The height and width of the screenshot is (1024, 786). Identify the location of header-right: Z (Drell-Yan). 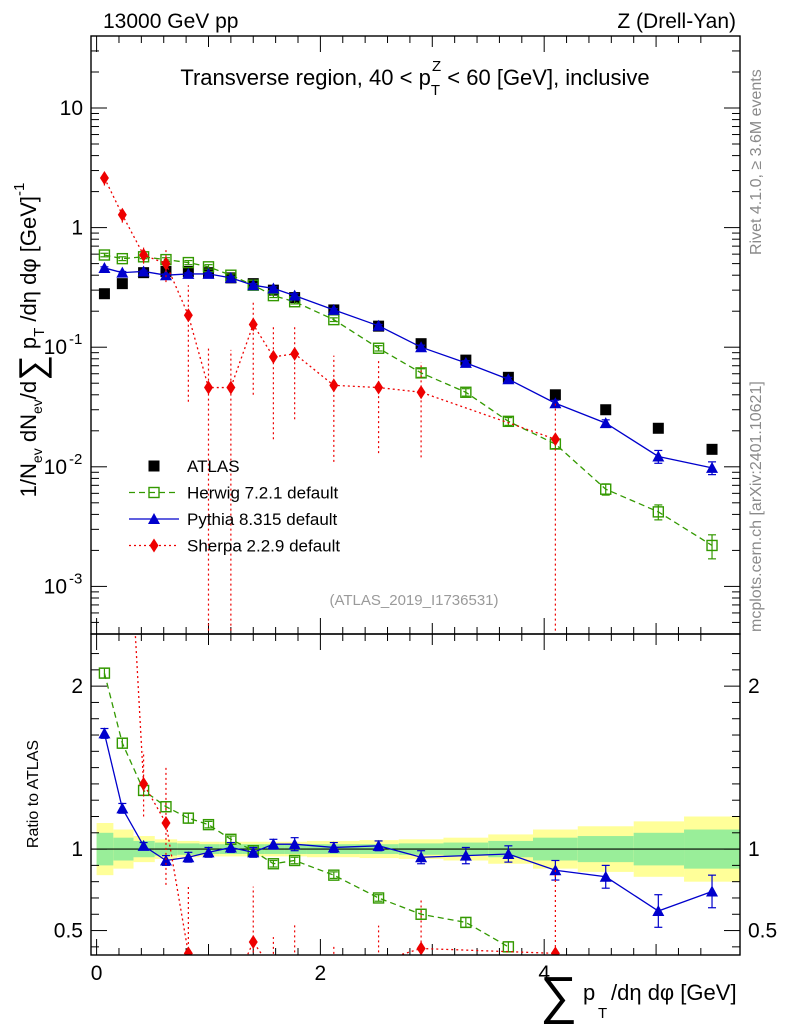
(676, 21).